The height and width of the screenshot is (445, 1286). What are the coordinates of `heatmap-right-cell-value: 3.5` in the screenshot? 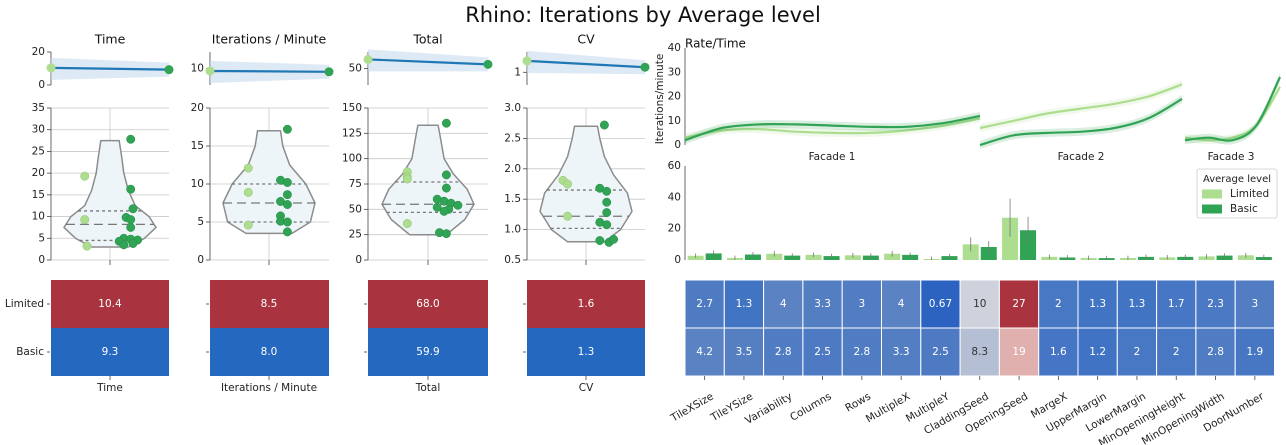 It's located at (744, 352).